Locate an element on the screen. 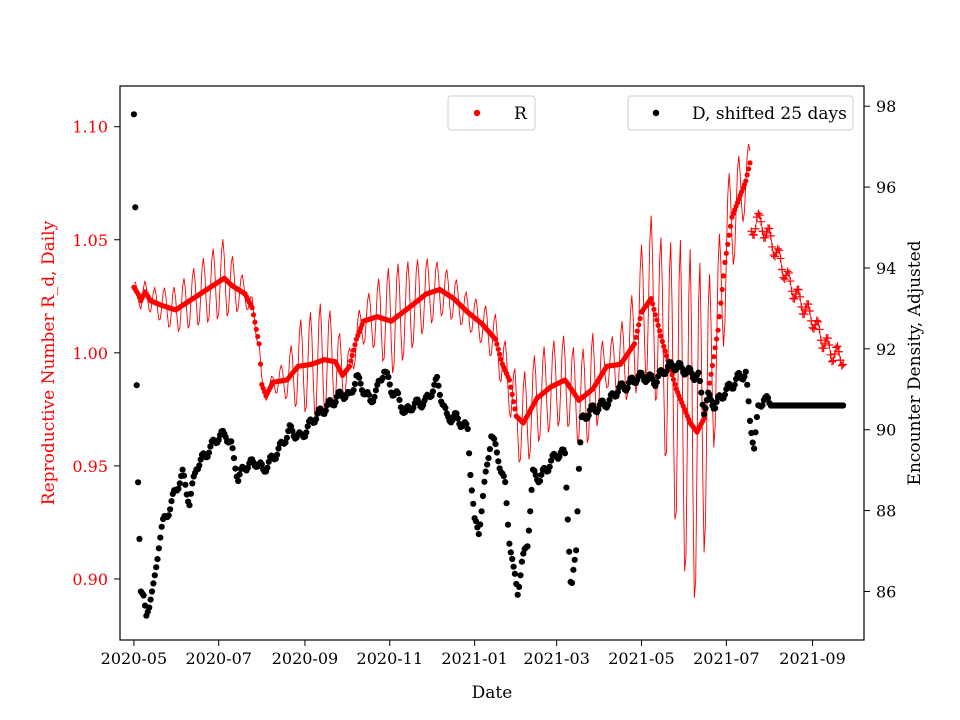 This screenshot has height=720, width=960. legend-r-marker is located at coordinates (477, 113).